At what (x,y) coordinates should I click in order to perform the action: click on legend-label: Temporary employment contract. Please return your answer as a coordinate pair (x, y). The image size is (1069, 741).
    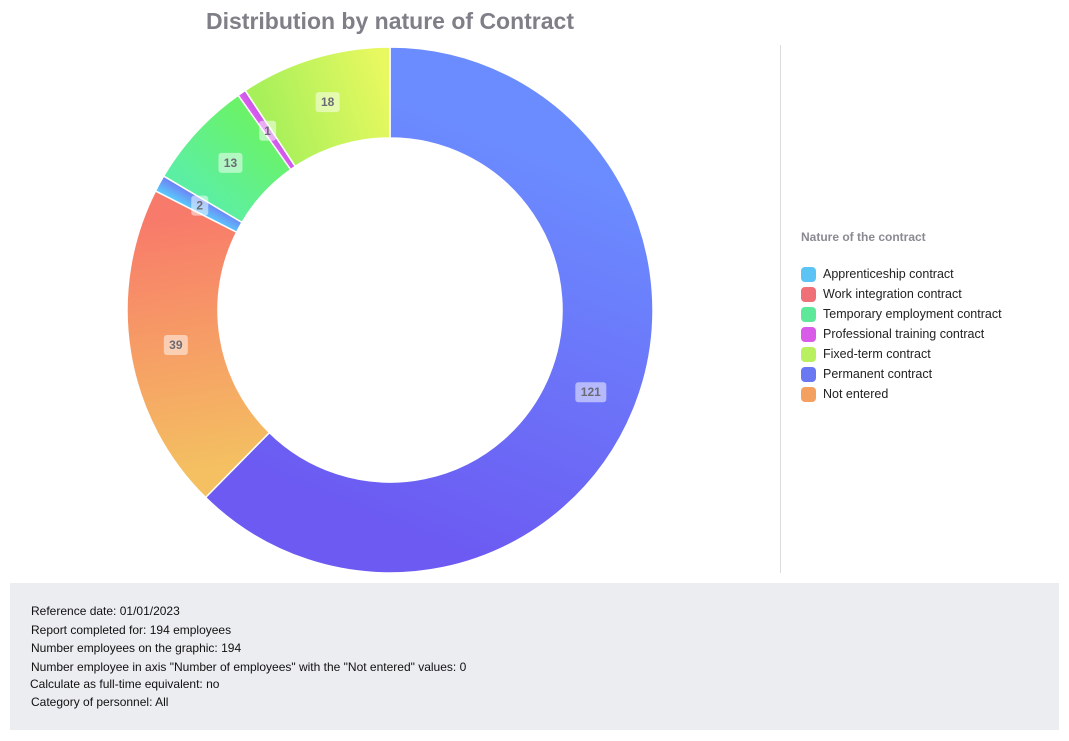
    Looking at the image, I should click on (912, 314).